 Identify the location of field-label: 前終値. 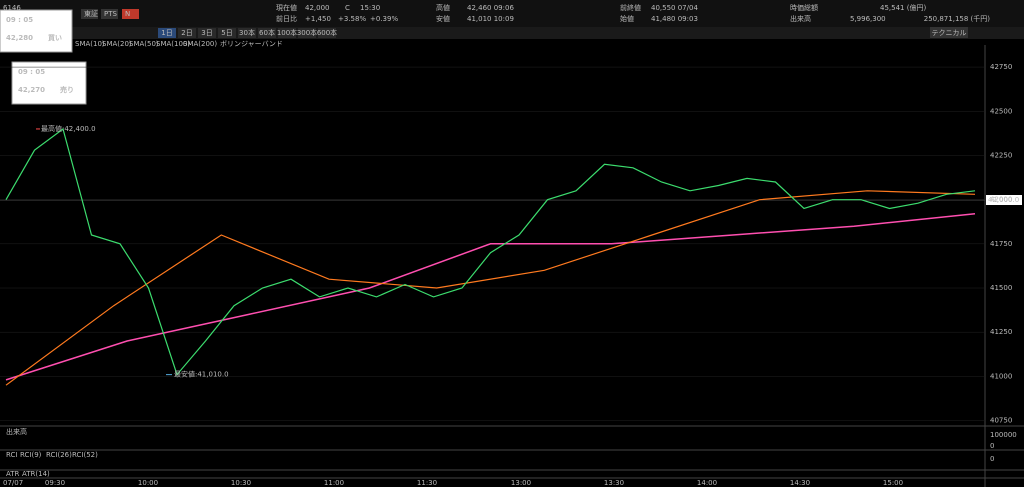
(630, 7).